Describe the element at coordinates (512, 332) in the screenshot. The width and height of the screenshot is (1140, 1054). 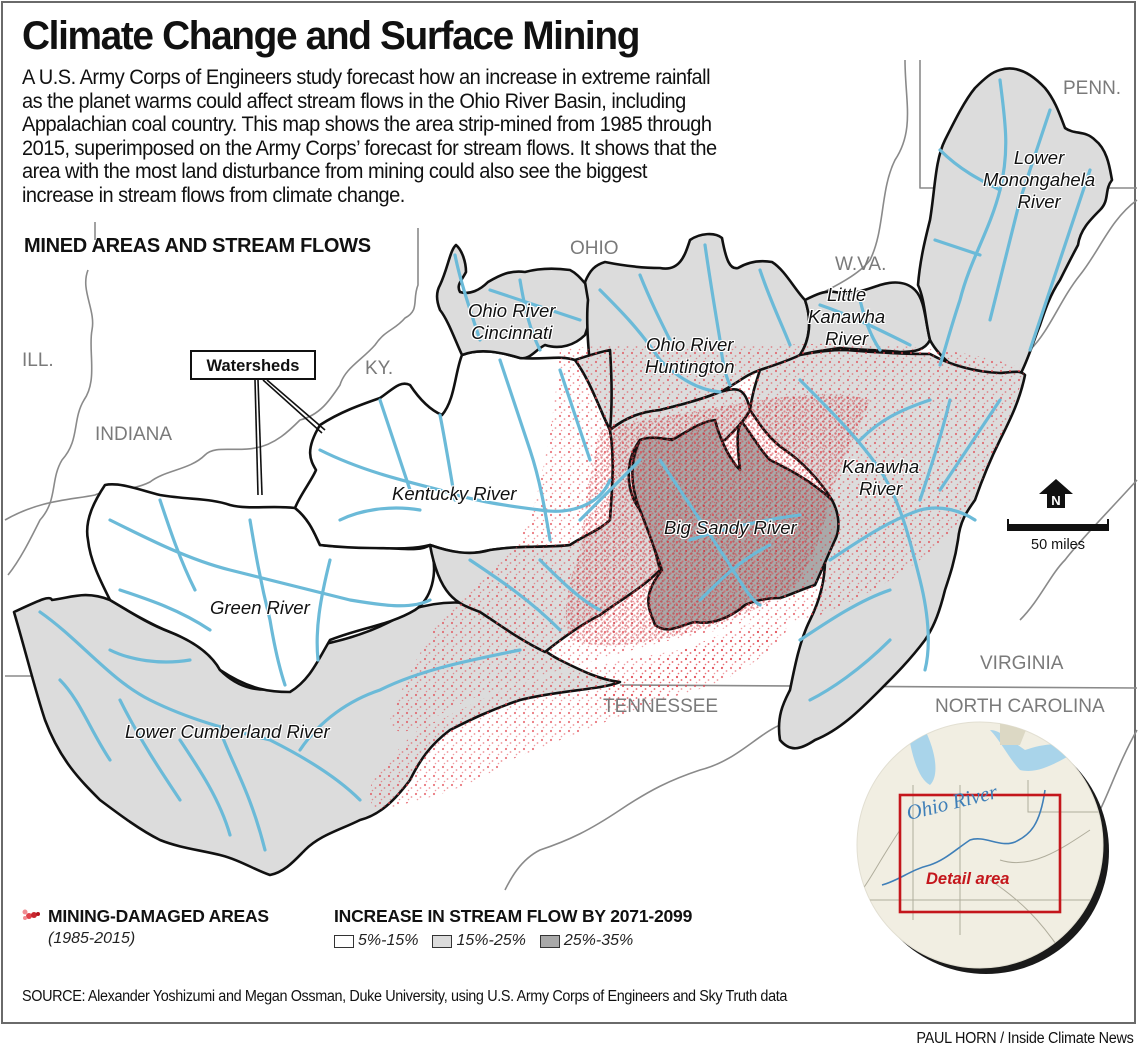
I see `label-line: Cincinnati` at that location.